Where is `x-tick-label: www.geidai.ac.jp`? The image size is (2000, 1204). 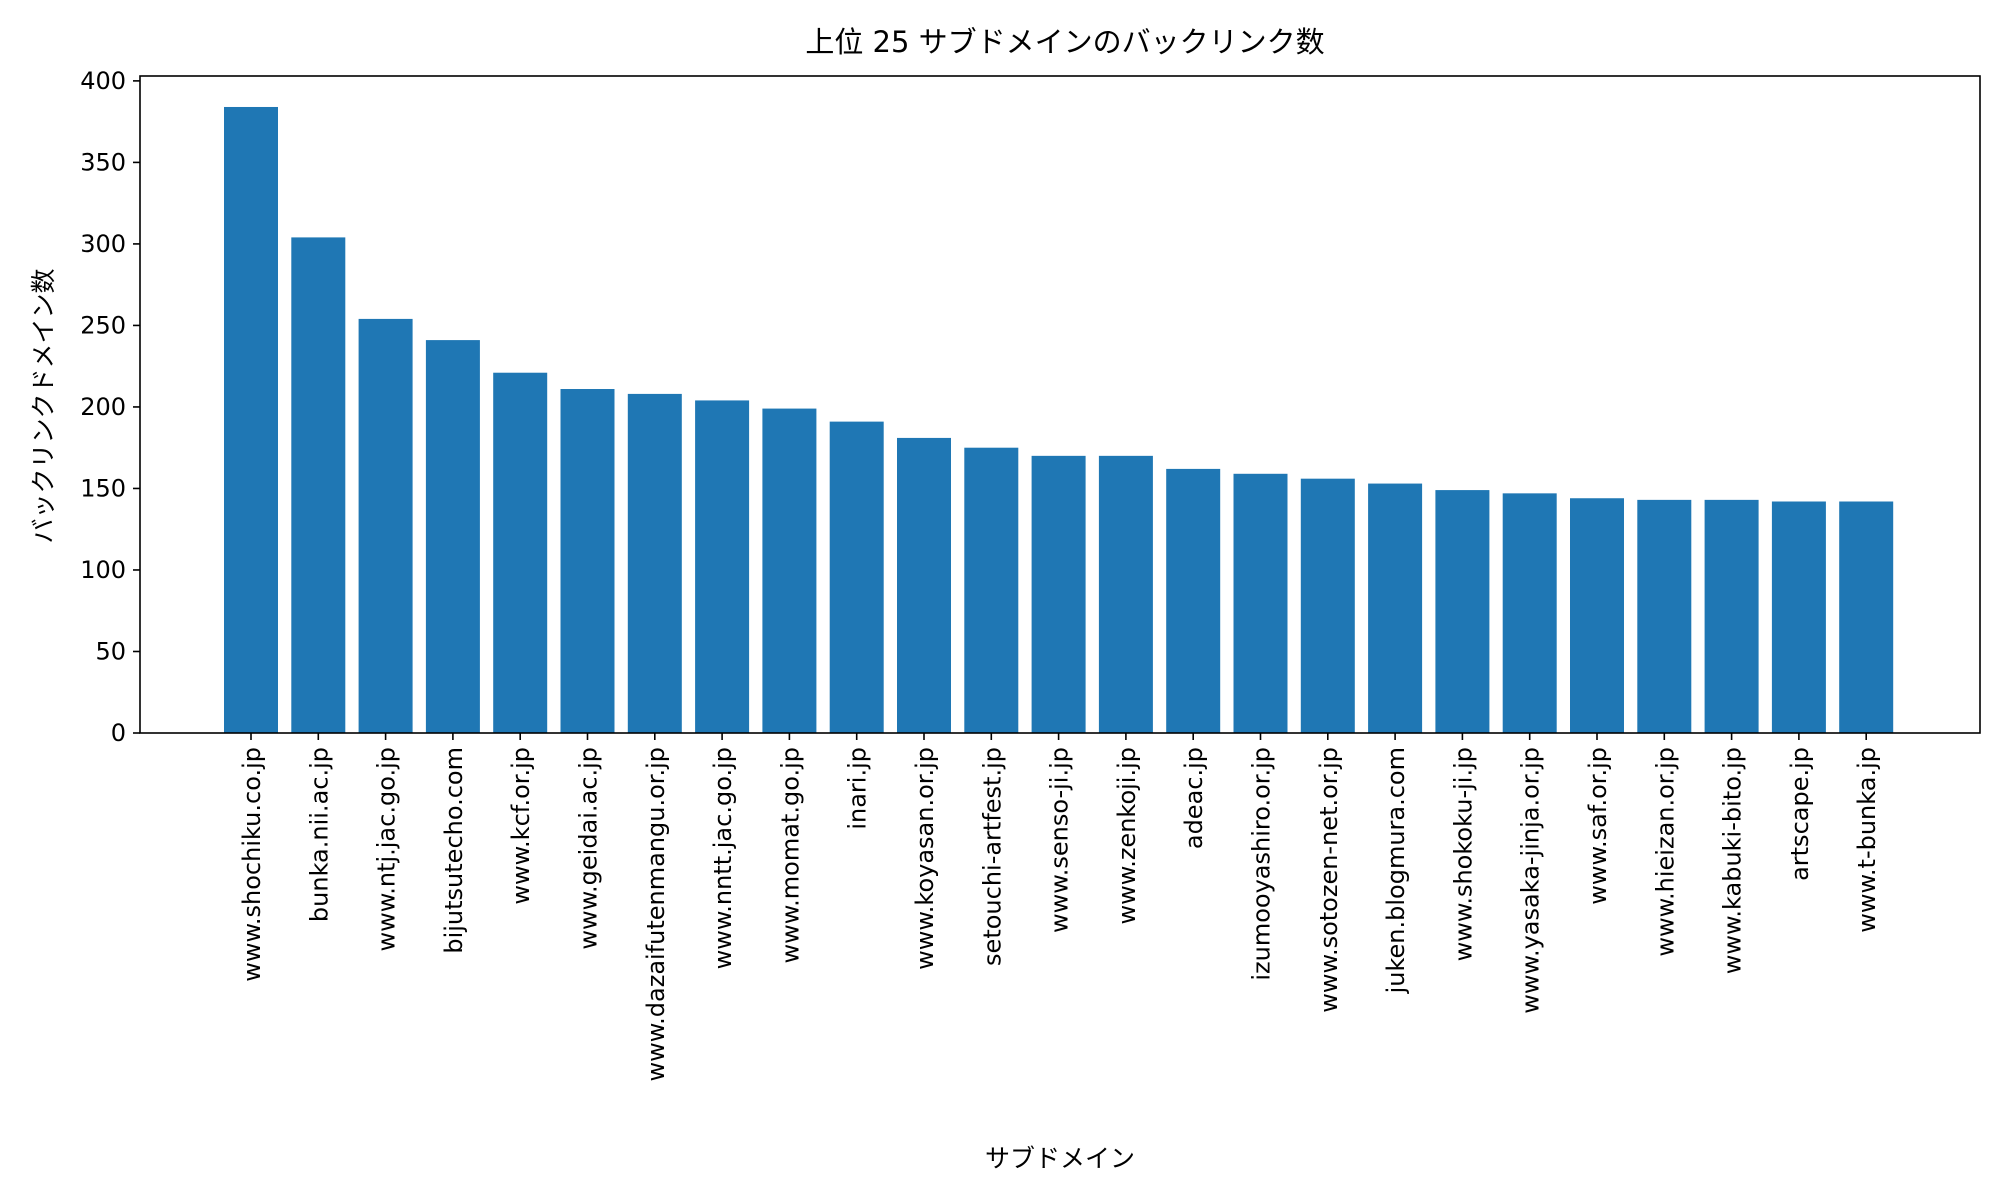
x-tick-label: www.geidai.ac.jp is located at coordinates (589, 848).